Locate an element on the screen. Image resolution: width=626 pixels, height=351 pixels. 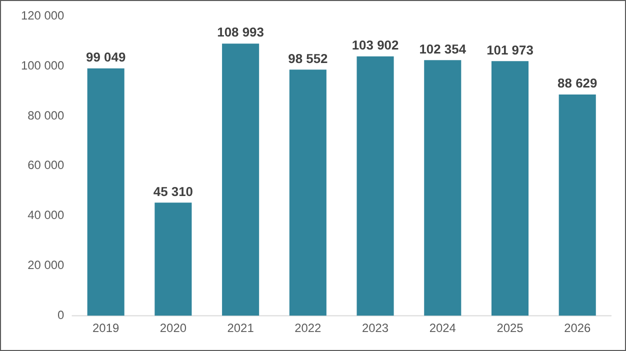
y-tick-label: 100 000 is located at coordinates (42, 65).